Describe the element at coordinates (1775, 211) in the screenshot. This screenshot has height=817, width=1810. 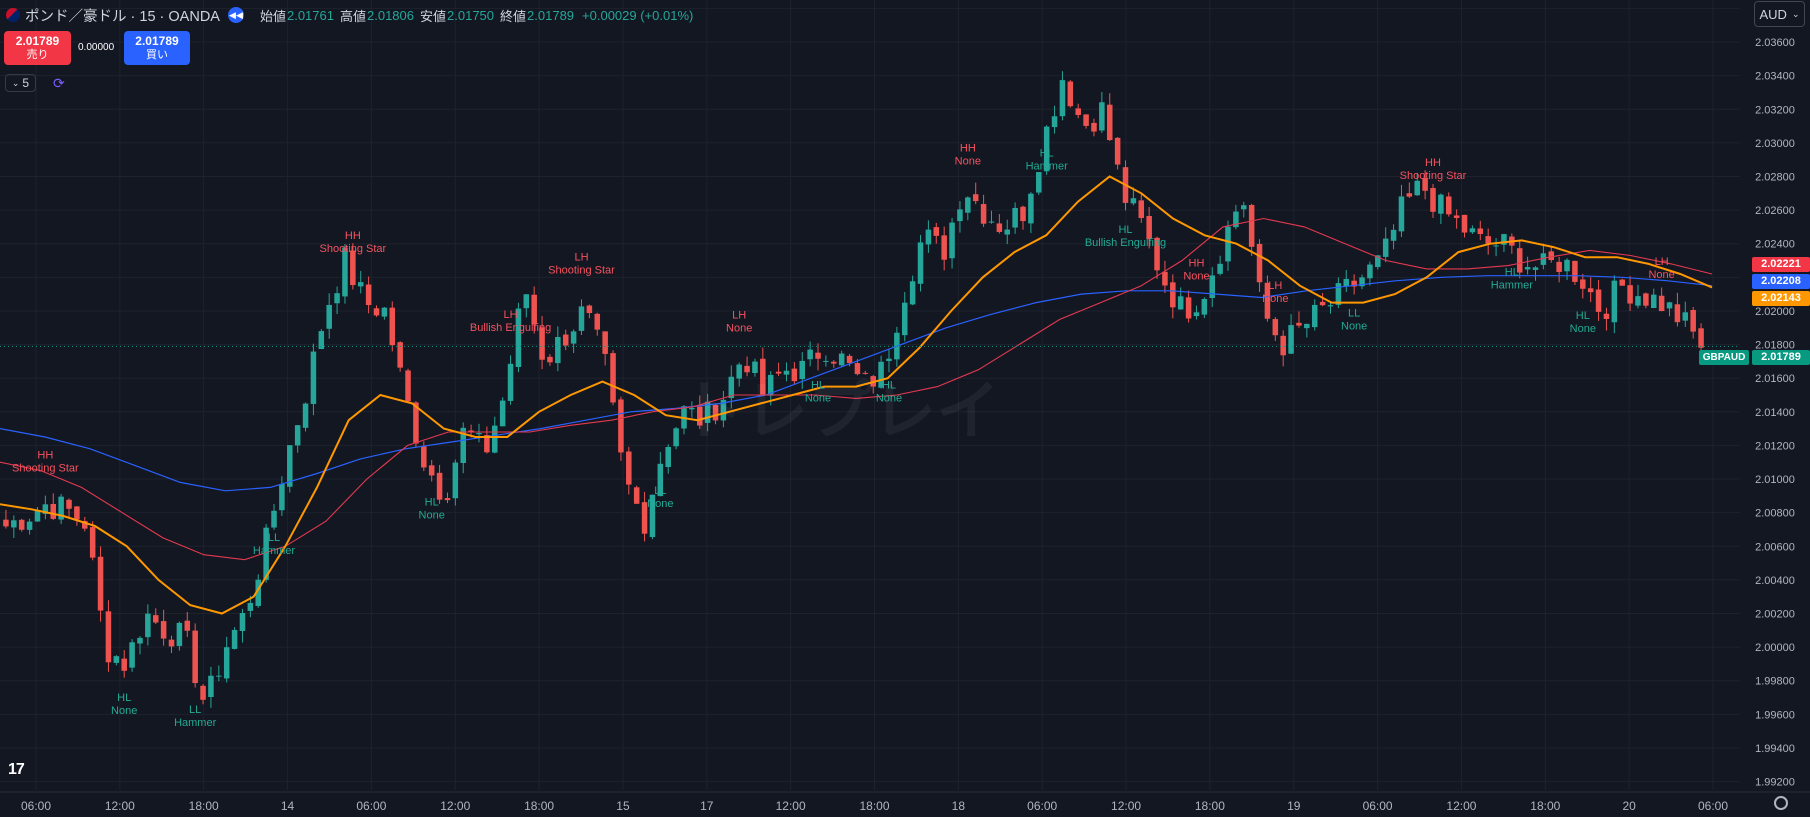
I see `price-tick-label: 2.02600` at that location.